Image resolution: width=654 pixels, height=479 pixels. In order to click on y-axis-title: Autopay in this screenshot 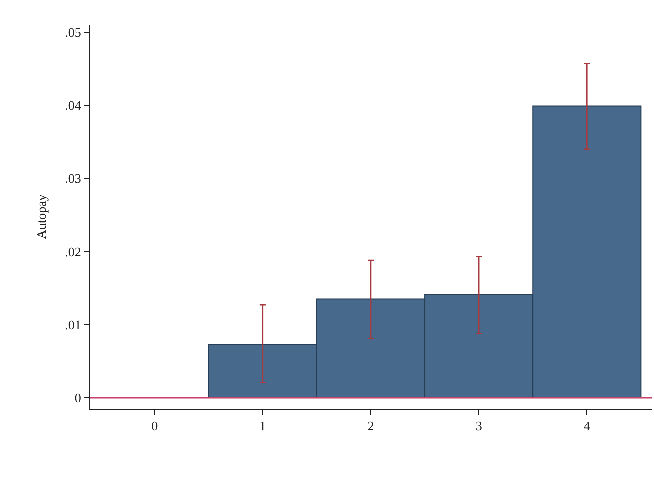, I will do `click(42, 217)`.